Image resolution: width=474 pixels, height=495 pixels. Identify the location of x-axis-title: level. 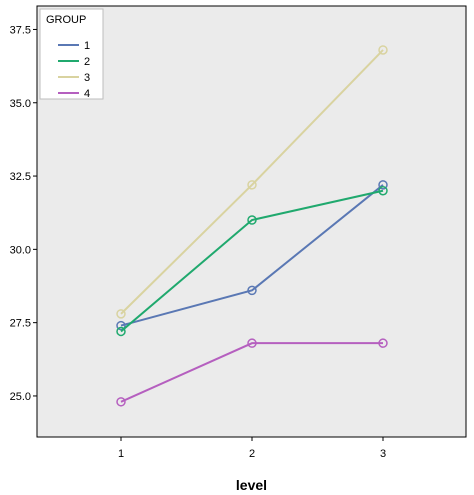
(251, 485).